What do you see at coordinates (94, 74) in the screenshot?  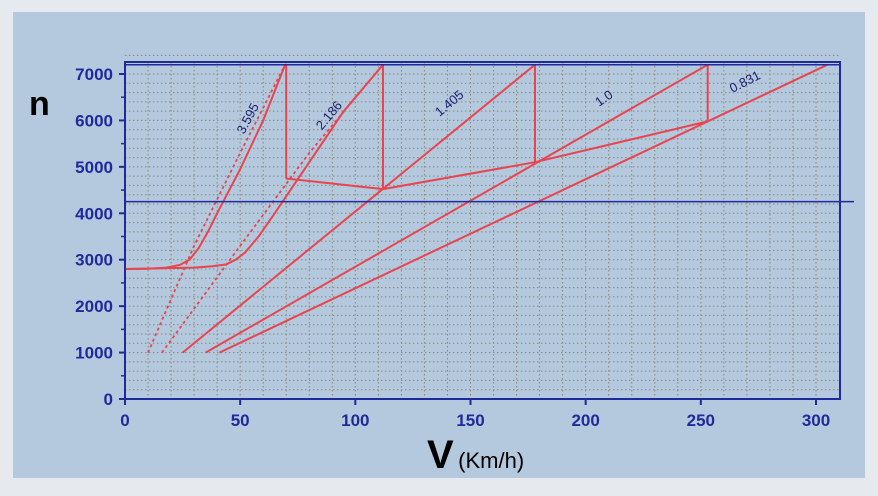 I see `y-tick-label: 7000` at bounding box center [94, 74].